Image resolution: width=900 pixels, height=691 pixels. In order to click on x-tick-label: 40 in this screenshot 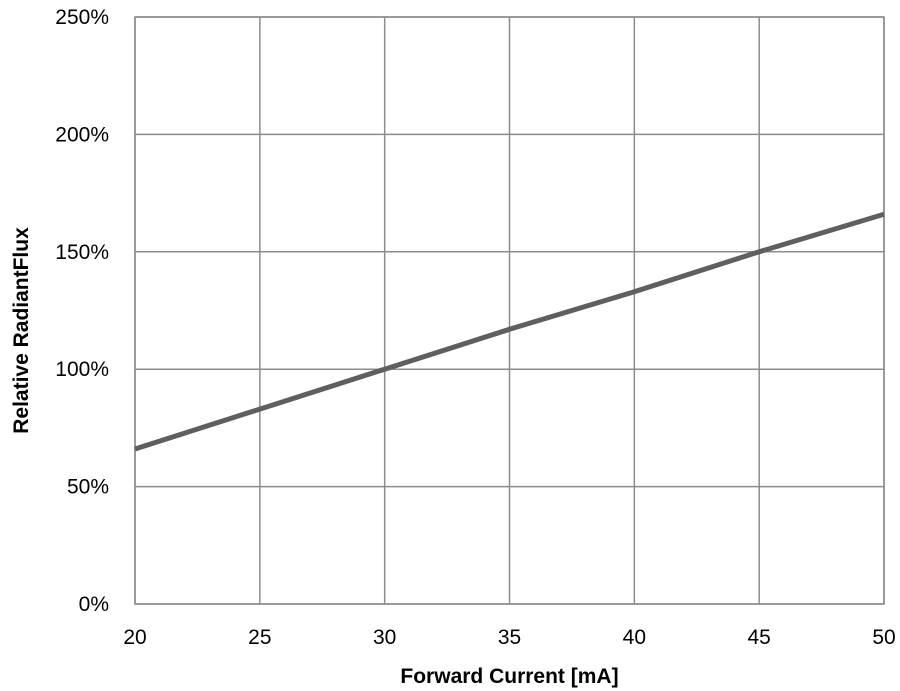, I will do `click(634, 637)`.